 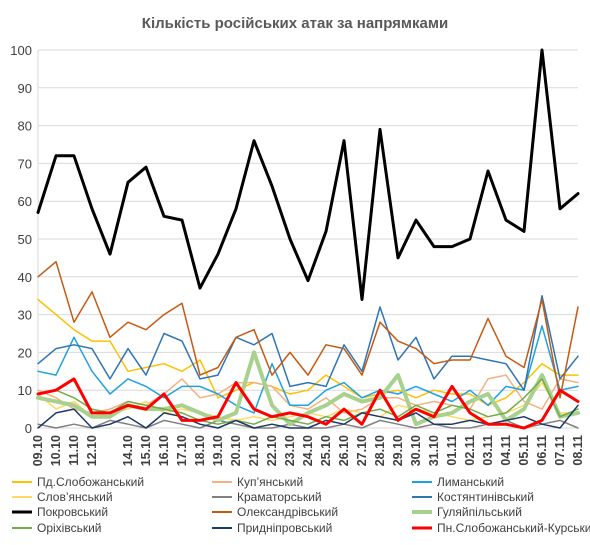 What do you see at coordinates (272, 450) in the screenshot?
I see `x-tick-label: 22.10` at bounding box center [272, 450].